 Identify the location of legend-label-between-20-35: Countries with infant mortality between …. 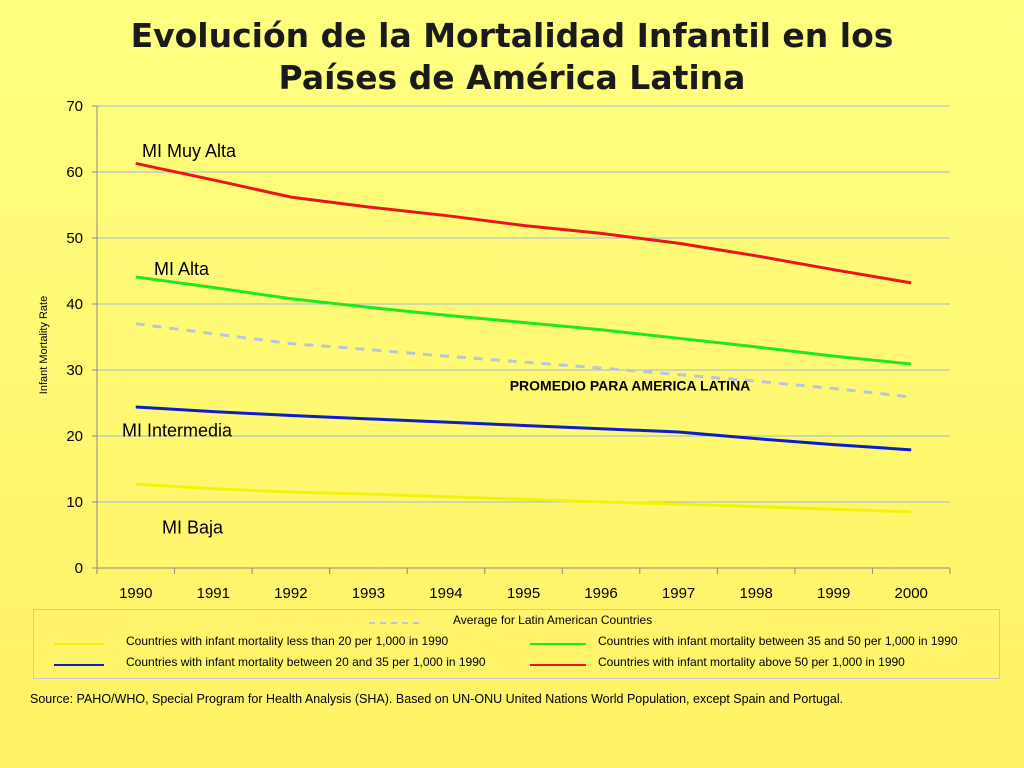
(306, 662).